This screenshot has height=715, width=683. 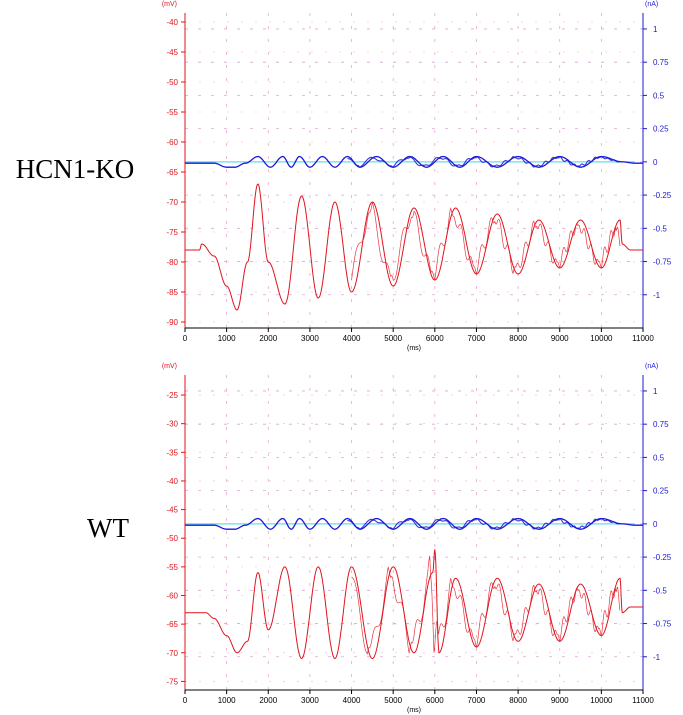 What do you see at coordinates (75, 169) in the screenshot?
I see `panel-label: HCN1-KO` at bounding box center [75, 169].